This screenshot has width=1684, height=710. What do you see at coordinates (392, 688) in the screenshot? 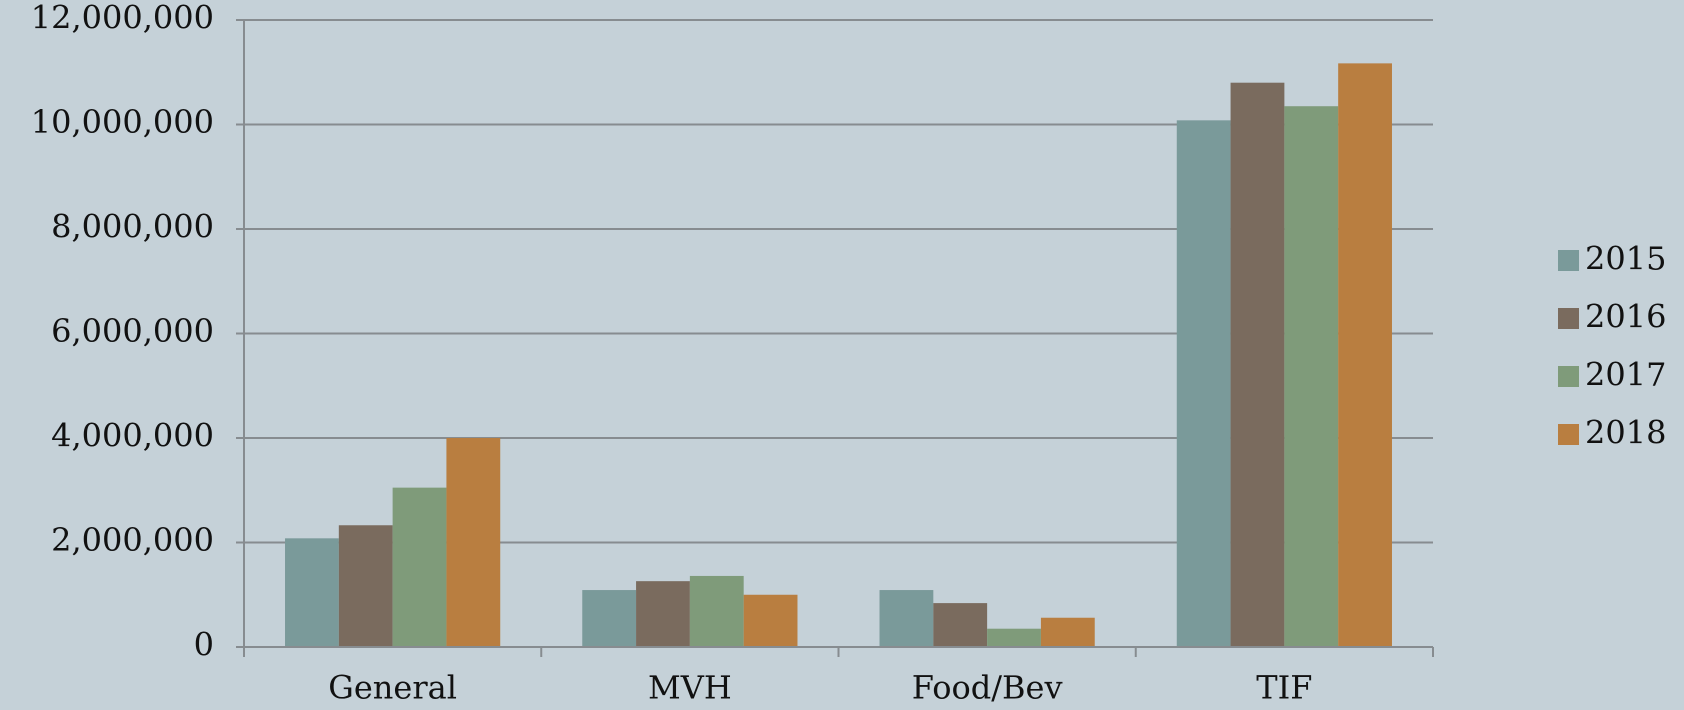
I see `x-tick-label: General` at bounding box center [392, 688].